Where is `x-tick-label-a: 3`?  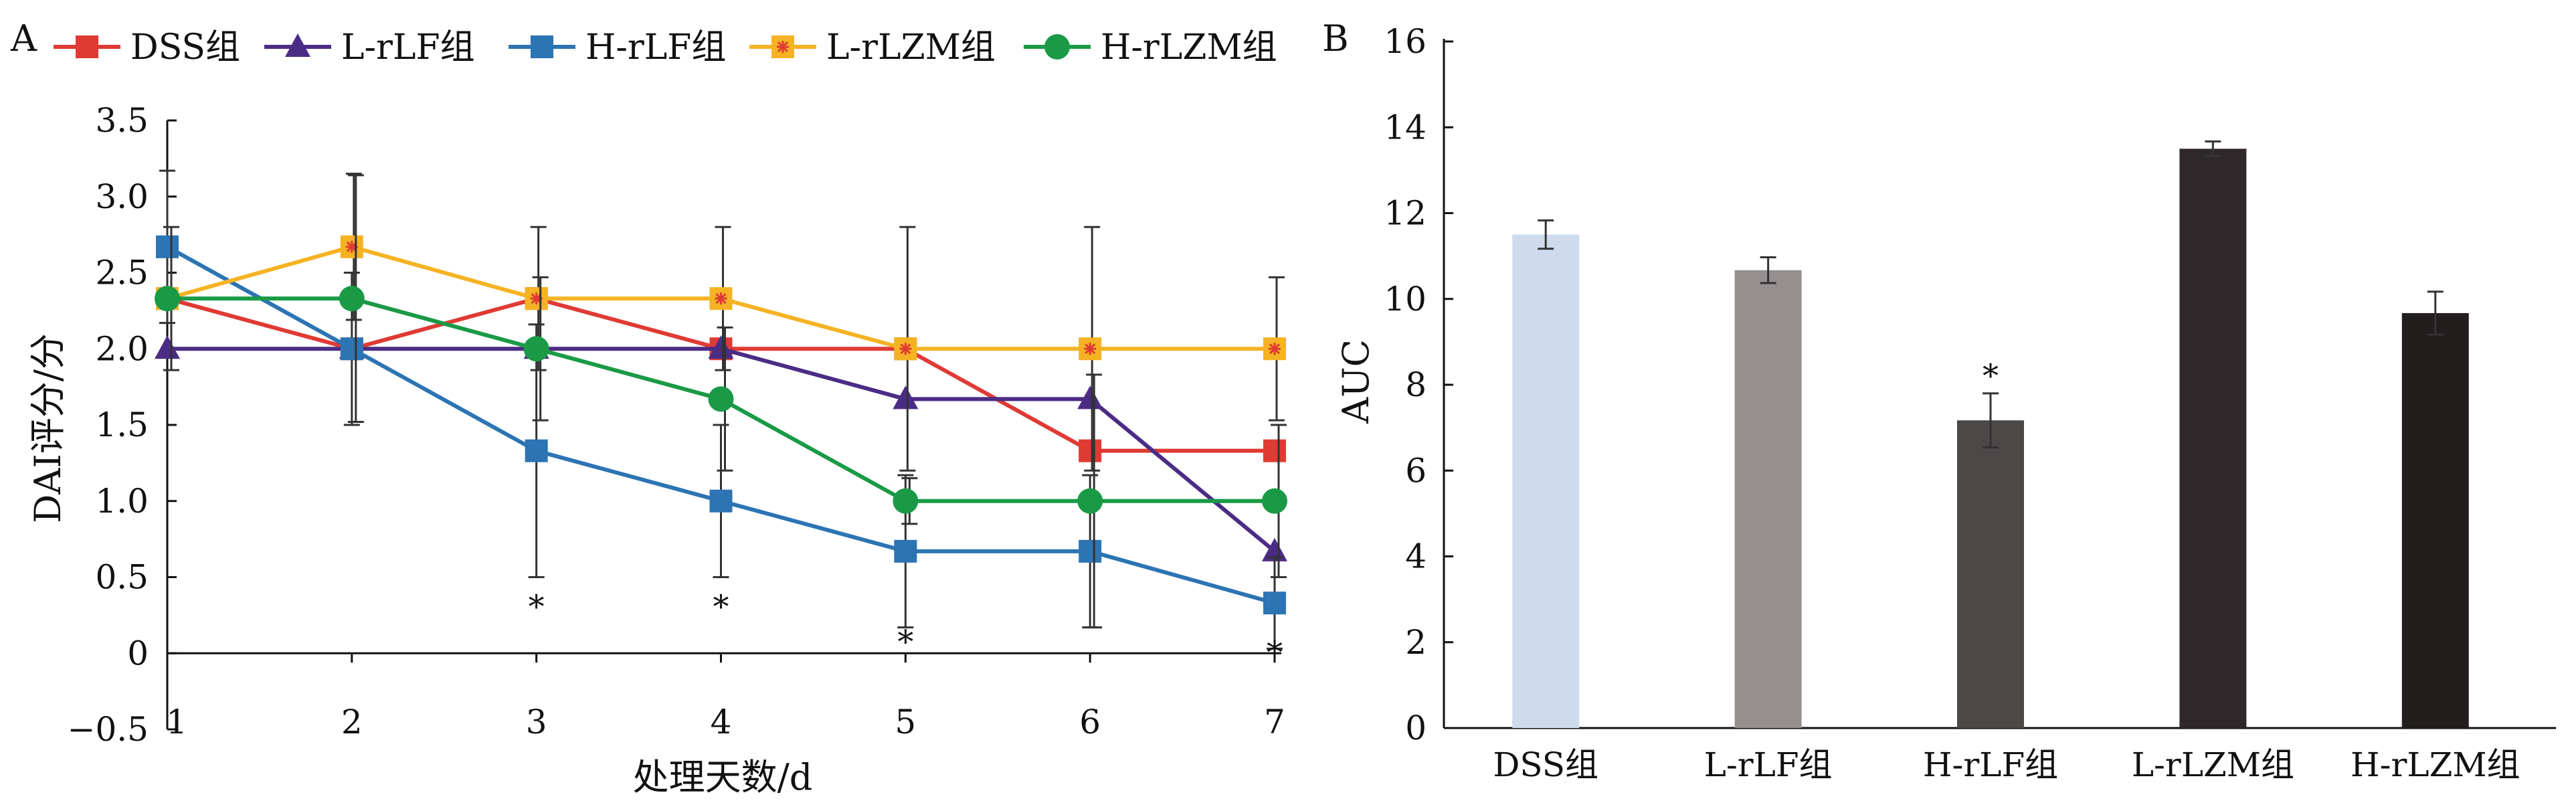 x-tick-label-a: 3 is located at coordinates (536, 722).